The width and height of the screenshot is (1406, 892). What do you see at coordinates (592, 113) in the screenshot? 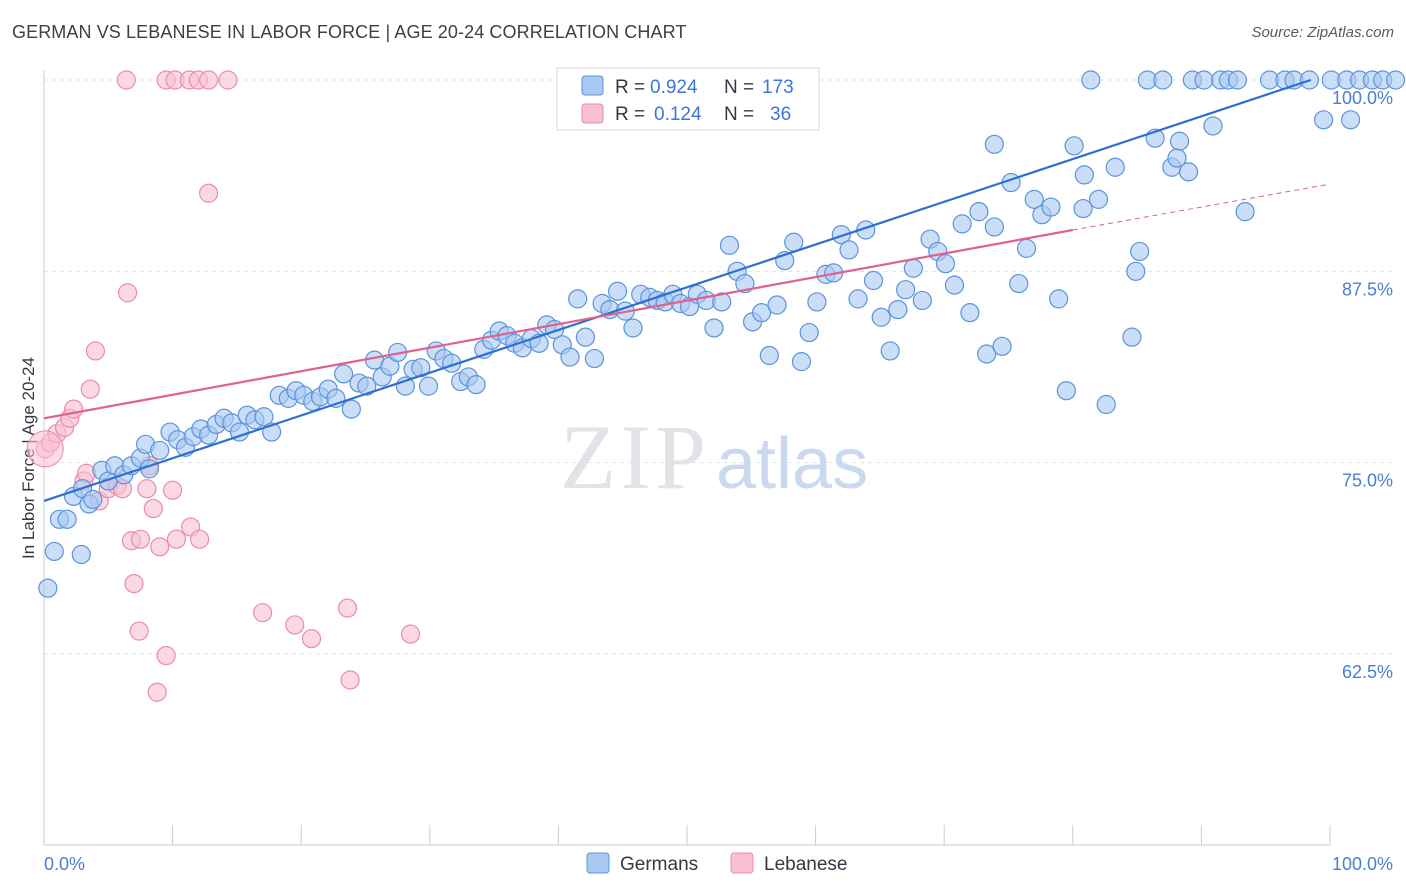
I see `legend-swatch-lebanese` at bounding box center [592, 113].